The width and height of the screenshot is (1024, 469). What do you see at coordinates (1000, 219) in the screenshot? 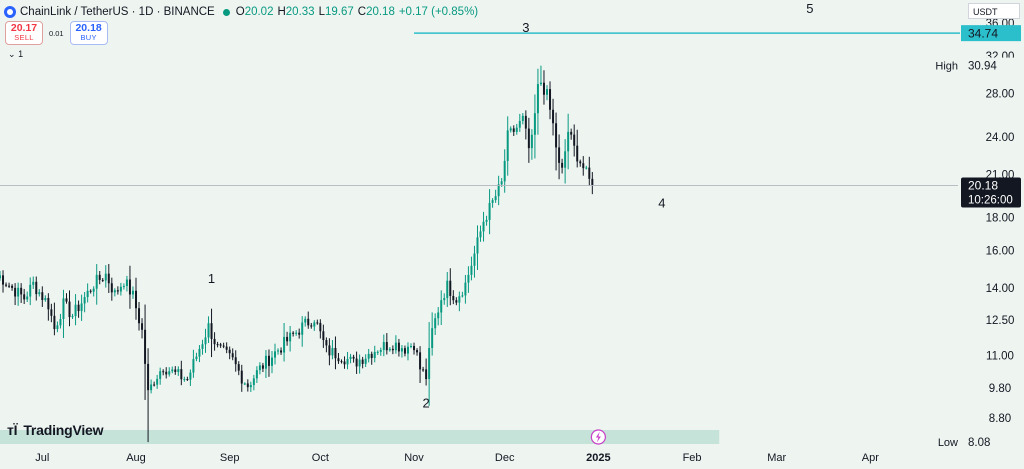
I see `y-tick-label: 18.00` at bounding box center [1000, 219].